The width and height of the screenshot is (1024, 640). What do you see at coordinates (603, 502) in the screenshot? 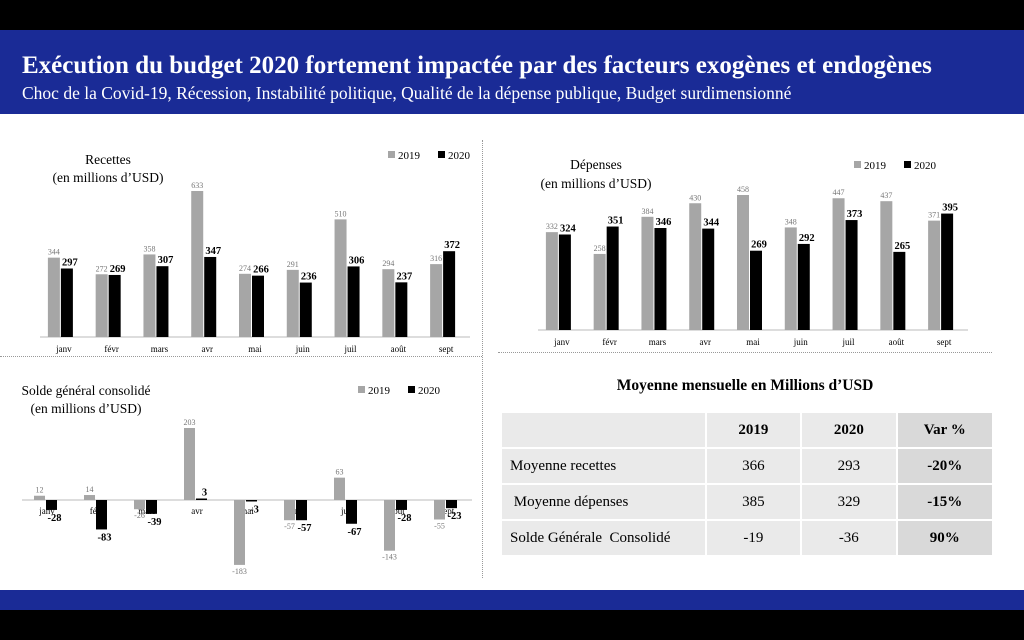
I see `row-label: Moyenne dépenses` at bounding box center [603, 502].